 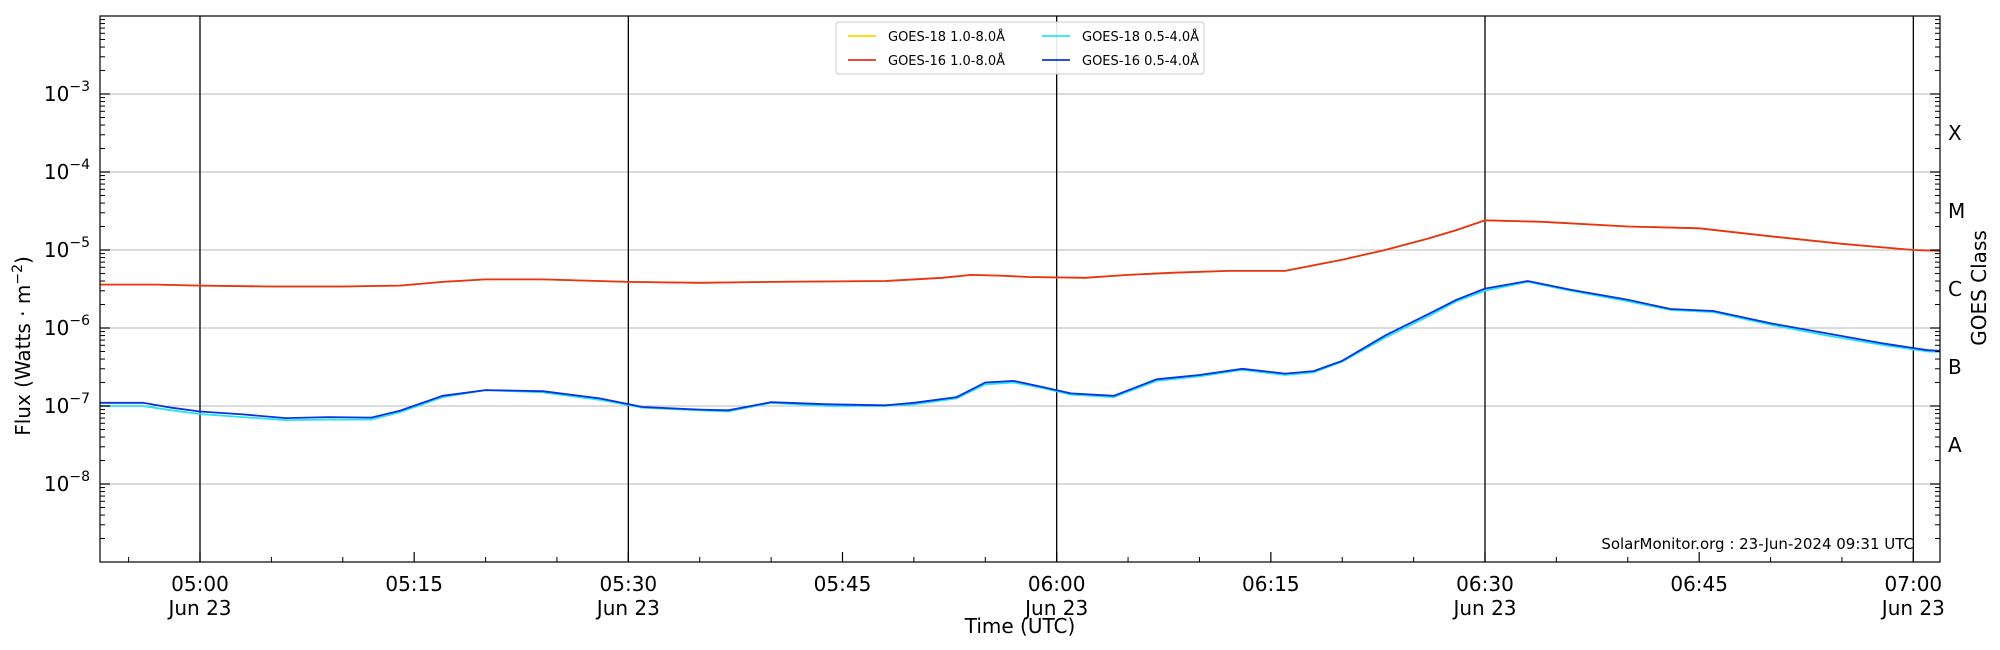 I want to click on legend-label: GOES-18 1.0-8.0Å, so click(x=946, y=37).